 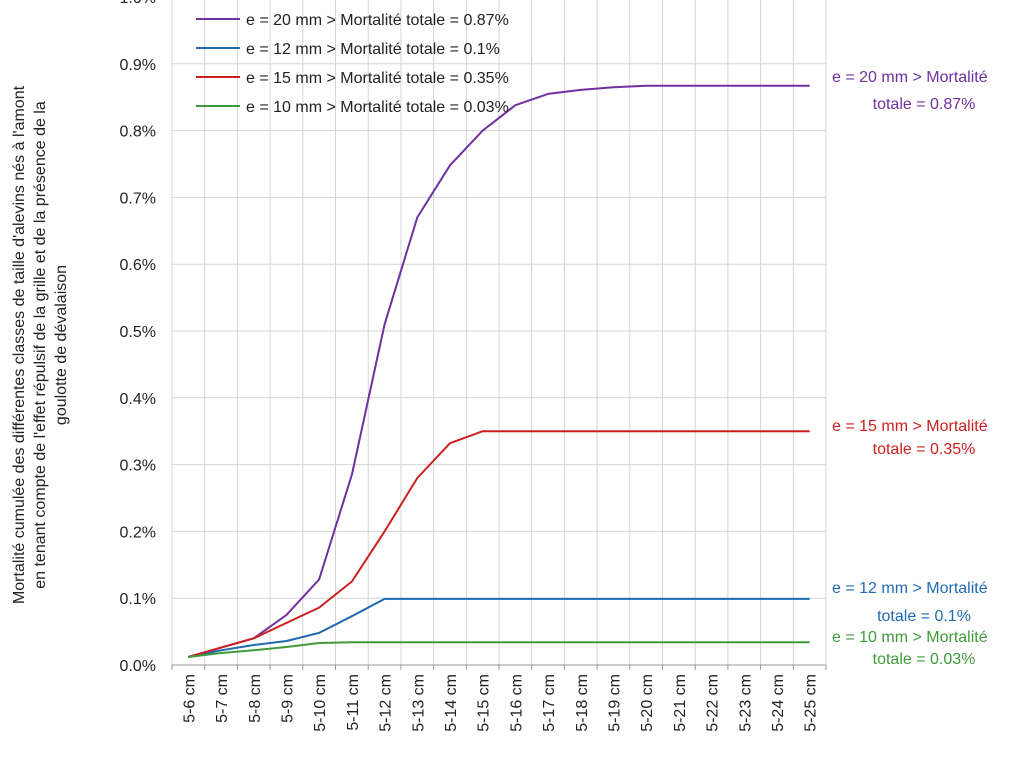 I want to click on x-tick-label: 5-19 cm, so click(x=614, y=703).